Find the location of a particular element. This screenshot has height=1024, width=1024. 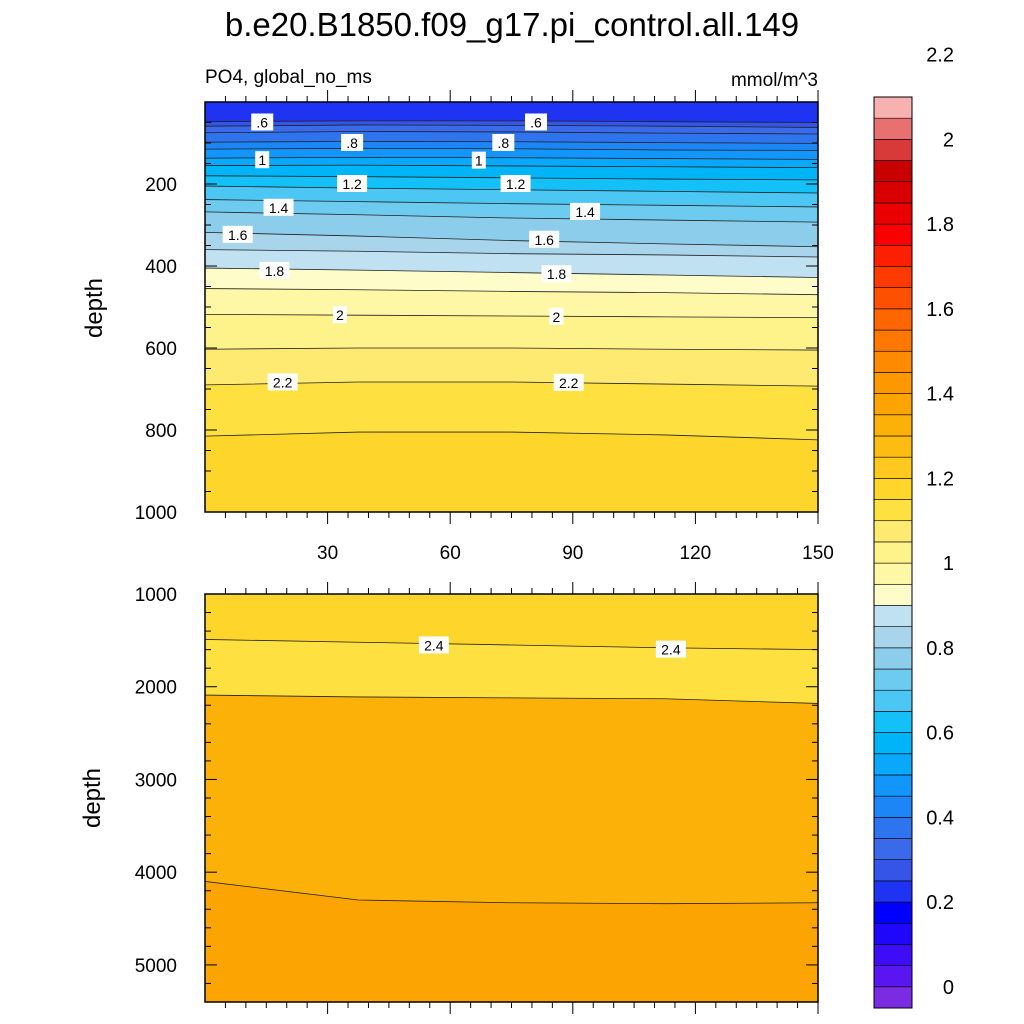

contour-label: 2 is located at coordinates (557, 317).